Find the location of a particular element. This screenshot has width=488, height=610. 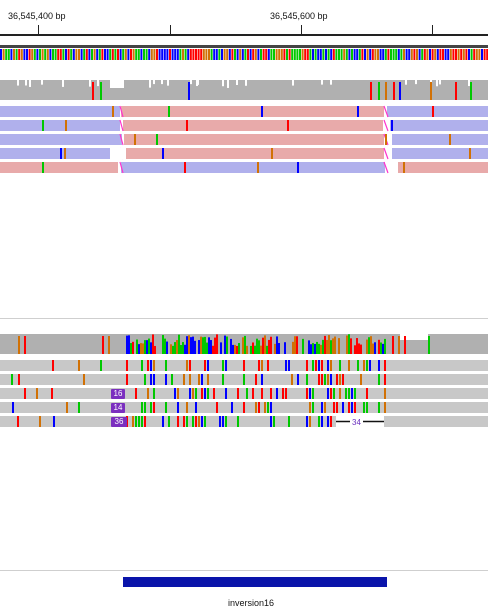

reference-sequence-track is located at coordinates (244, 53).